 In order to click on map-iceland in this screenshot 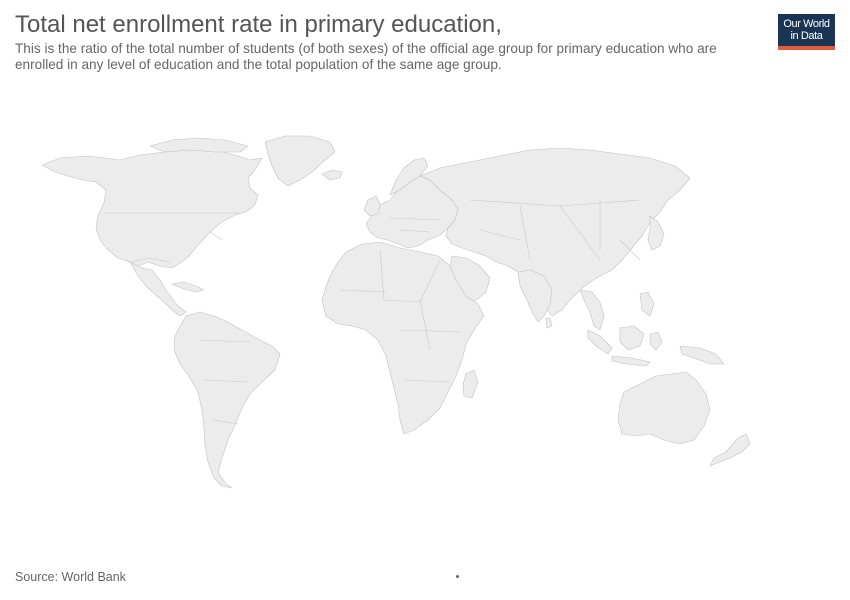, I will do `click(332, 175)`.